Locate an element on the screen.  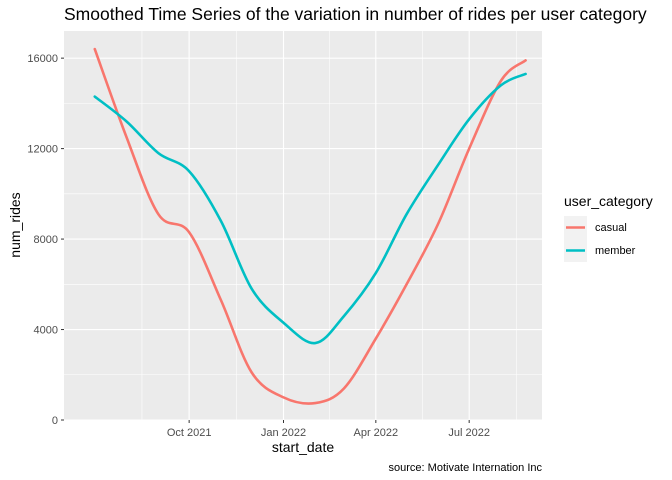
legend-title: user_category is located at coordinates (608, 201).